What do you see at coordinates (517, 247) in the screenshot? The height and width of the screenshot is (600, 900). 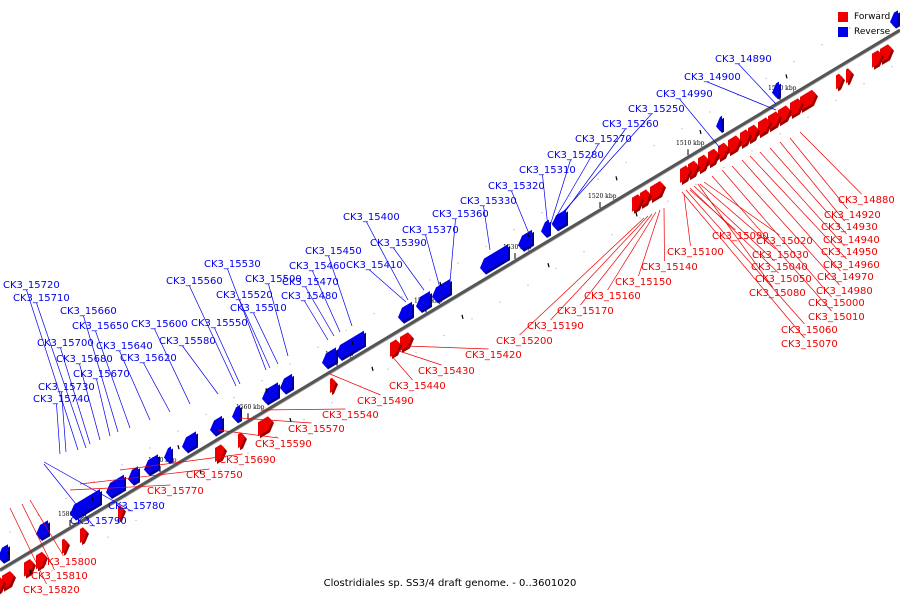 I see `tick-label: 1530 kbp` at bounding box center [517, 247].